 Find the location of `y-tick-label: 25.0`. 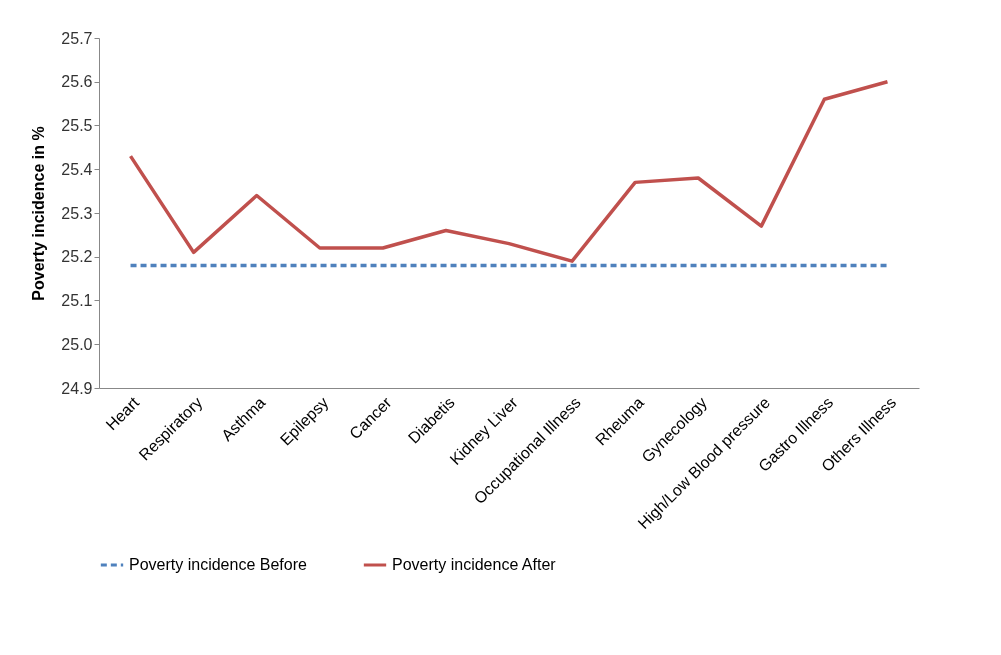

y-tick-label: 25.0 is located at coordinates (77, 344).